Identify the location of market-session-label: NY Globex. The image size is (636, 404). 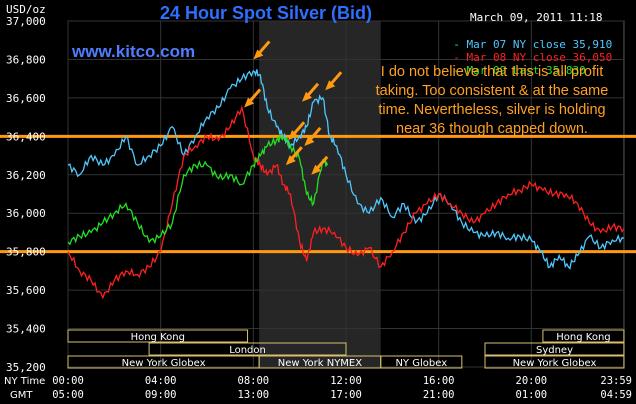
(421, 363).